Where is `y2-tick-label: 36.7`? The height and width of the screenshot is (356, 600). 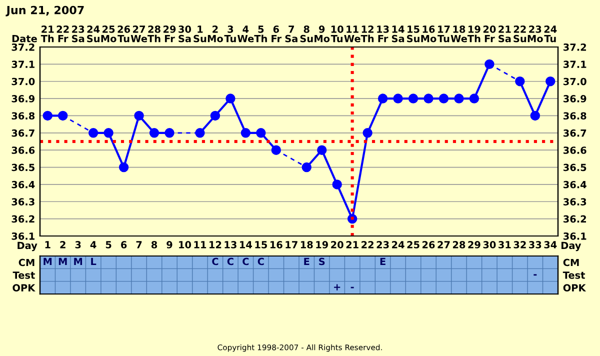
y2-tick-label: 36.7 is located at coordinates (575, 133).